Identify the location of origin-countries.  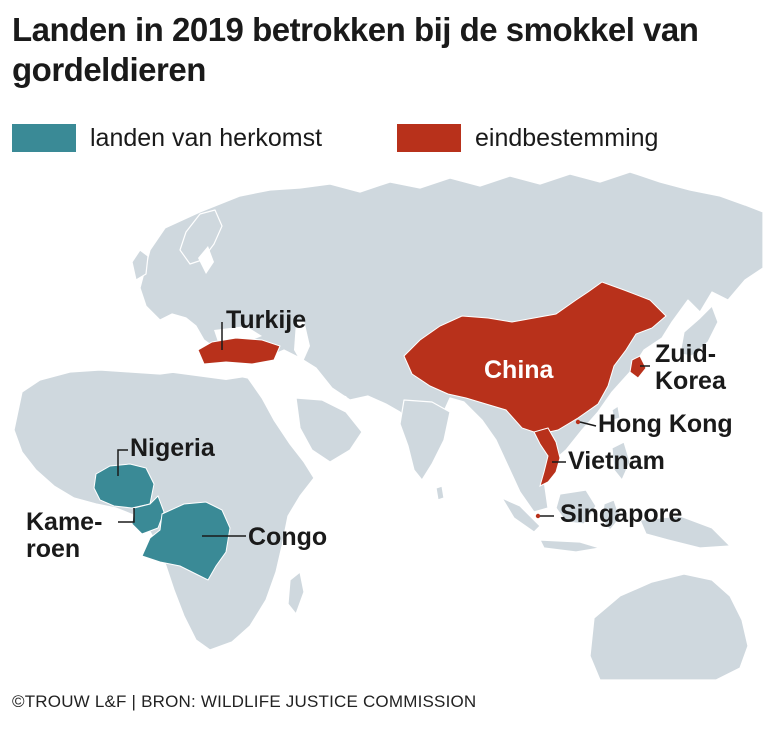
(162, 522).